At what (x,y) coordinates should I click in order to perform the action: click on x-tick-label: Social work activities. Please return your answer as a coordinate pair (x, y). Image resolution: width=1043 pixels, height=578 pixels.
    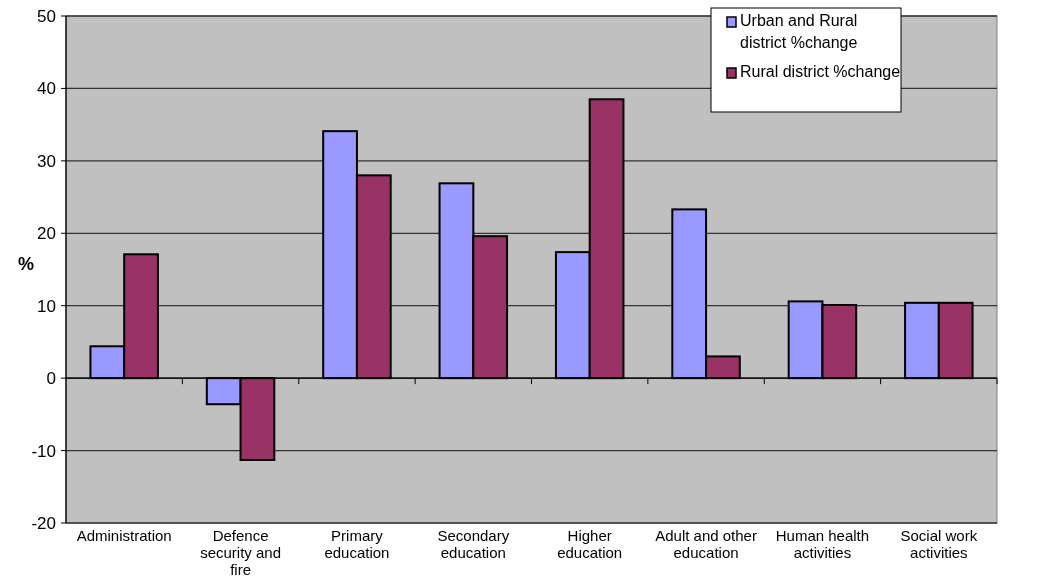
    Looking at the image, I should click on (939, 544).